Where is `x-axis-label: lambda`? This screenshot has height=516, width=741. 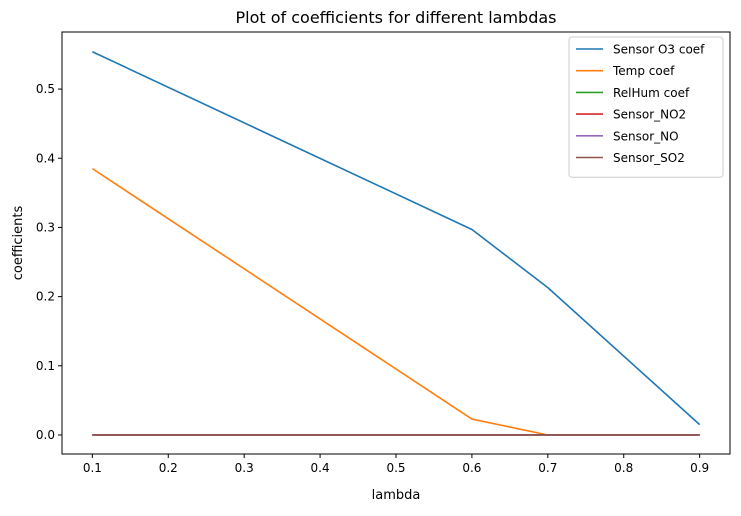
x-axis-label: lambda is located at coordinates (396, 495).